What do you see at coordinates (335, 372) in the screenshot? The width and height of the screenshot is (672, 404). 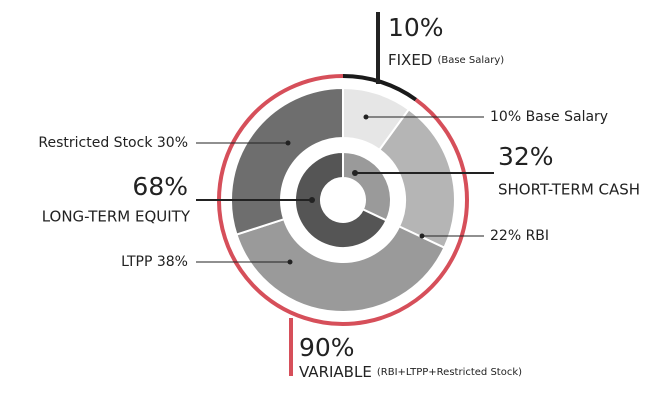 I see `category-label: VARIABLE` at bounding box center [335, 372].